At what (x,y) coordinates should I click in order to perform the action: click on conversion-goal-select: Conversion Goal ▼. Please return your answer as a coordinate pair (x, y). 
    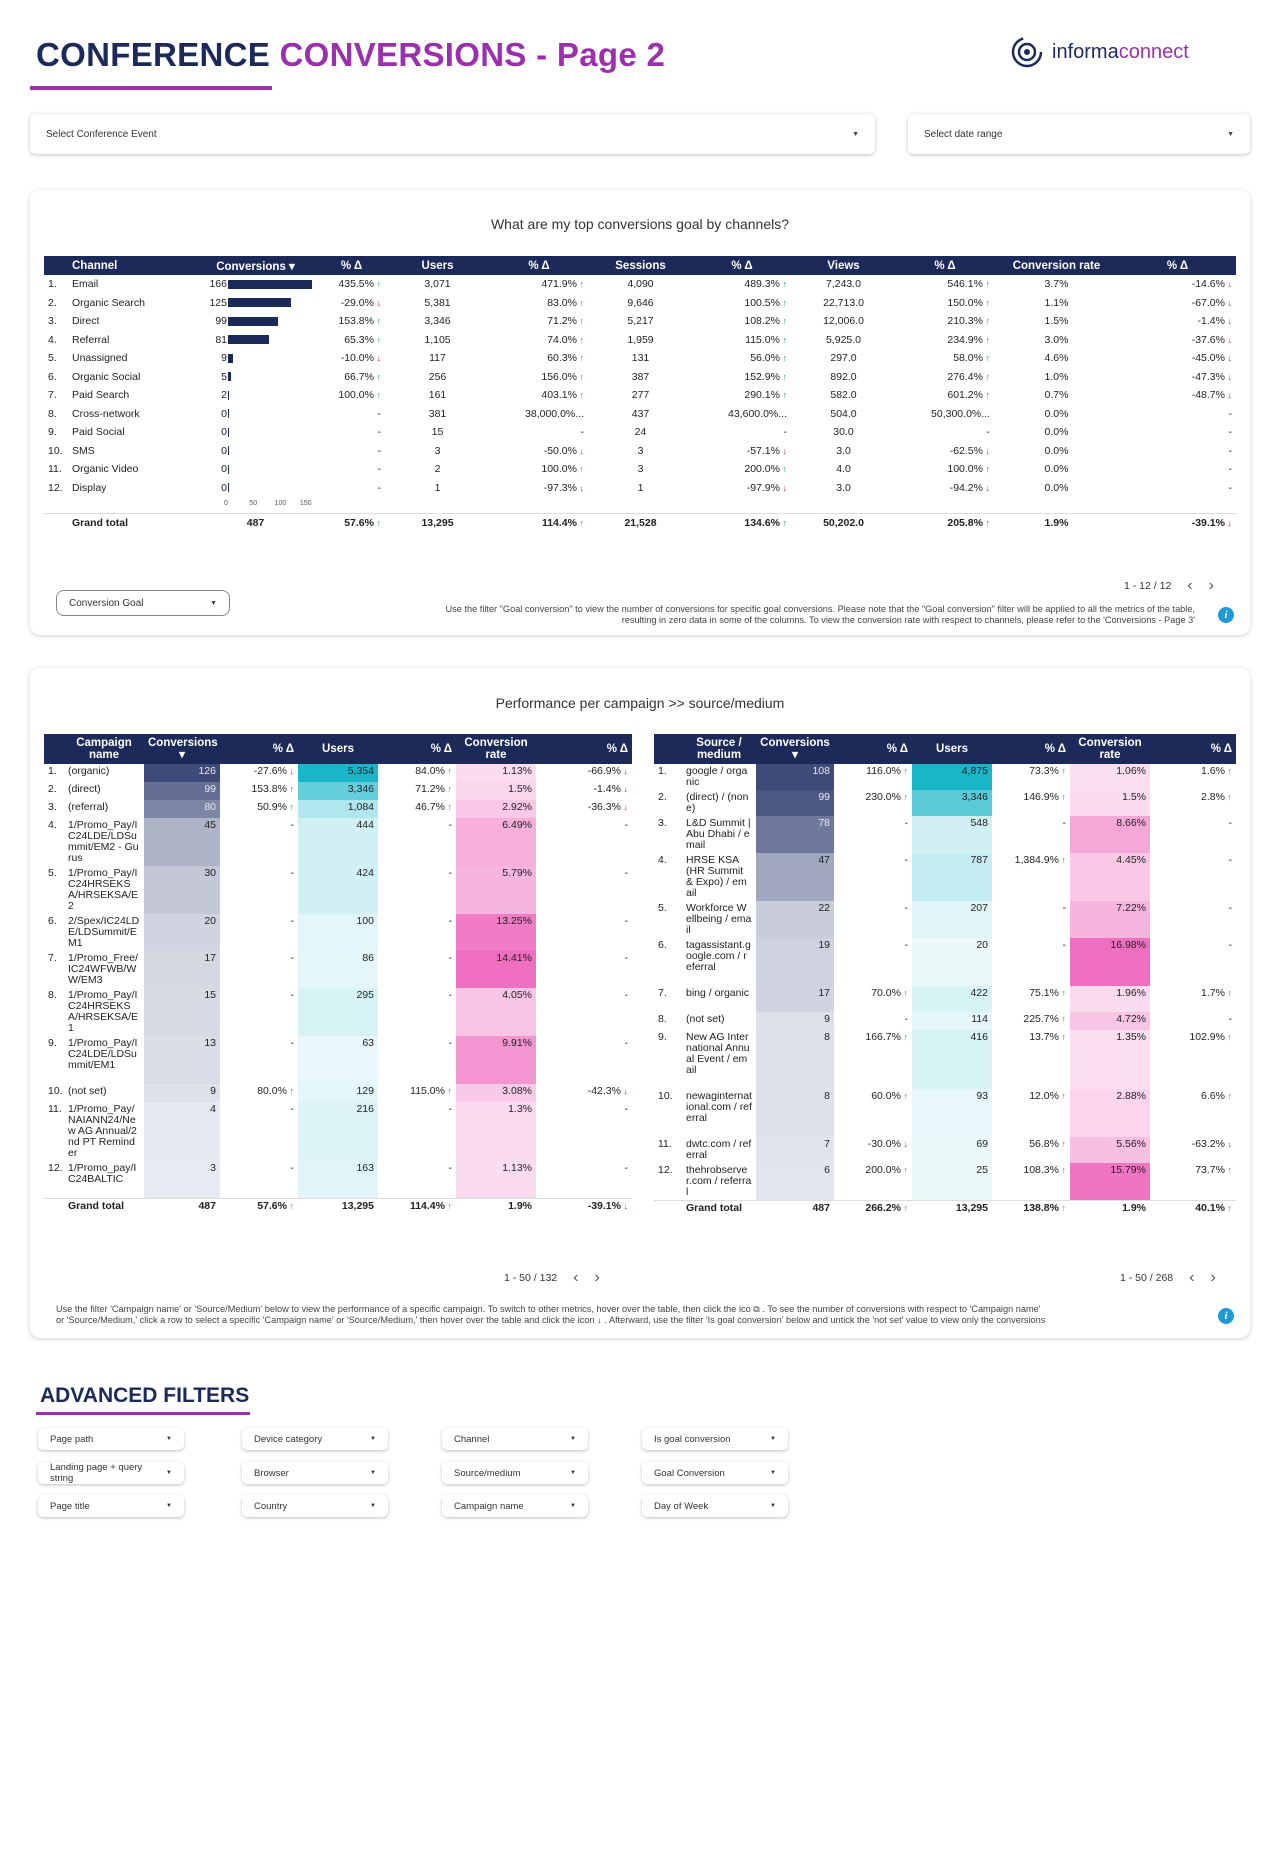
    Looking at the image, I should click on (143, 603).